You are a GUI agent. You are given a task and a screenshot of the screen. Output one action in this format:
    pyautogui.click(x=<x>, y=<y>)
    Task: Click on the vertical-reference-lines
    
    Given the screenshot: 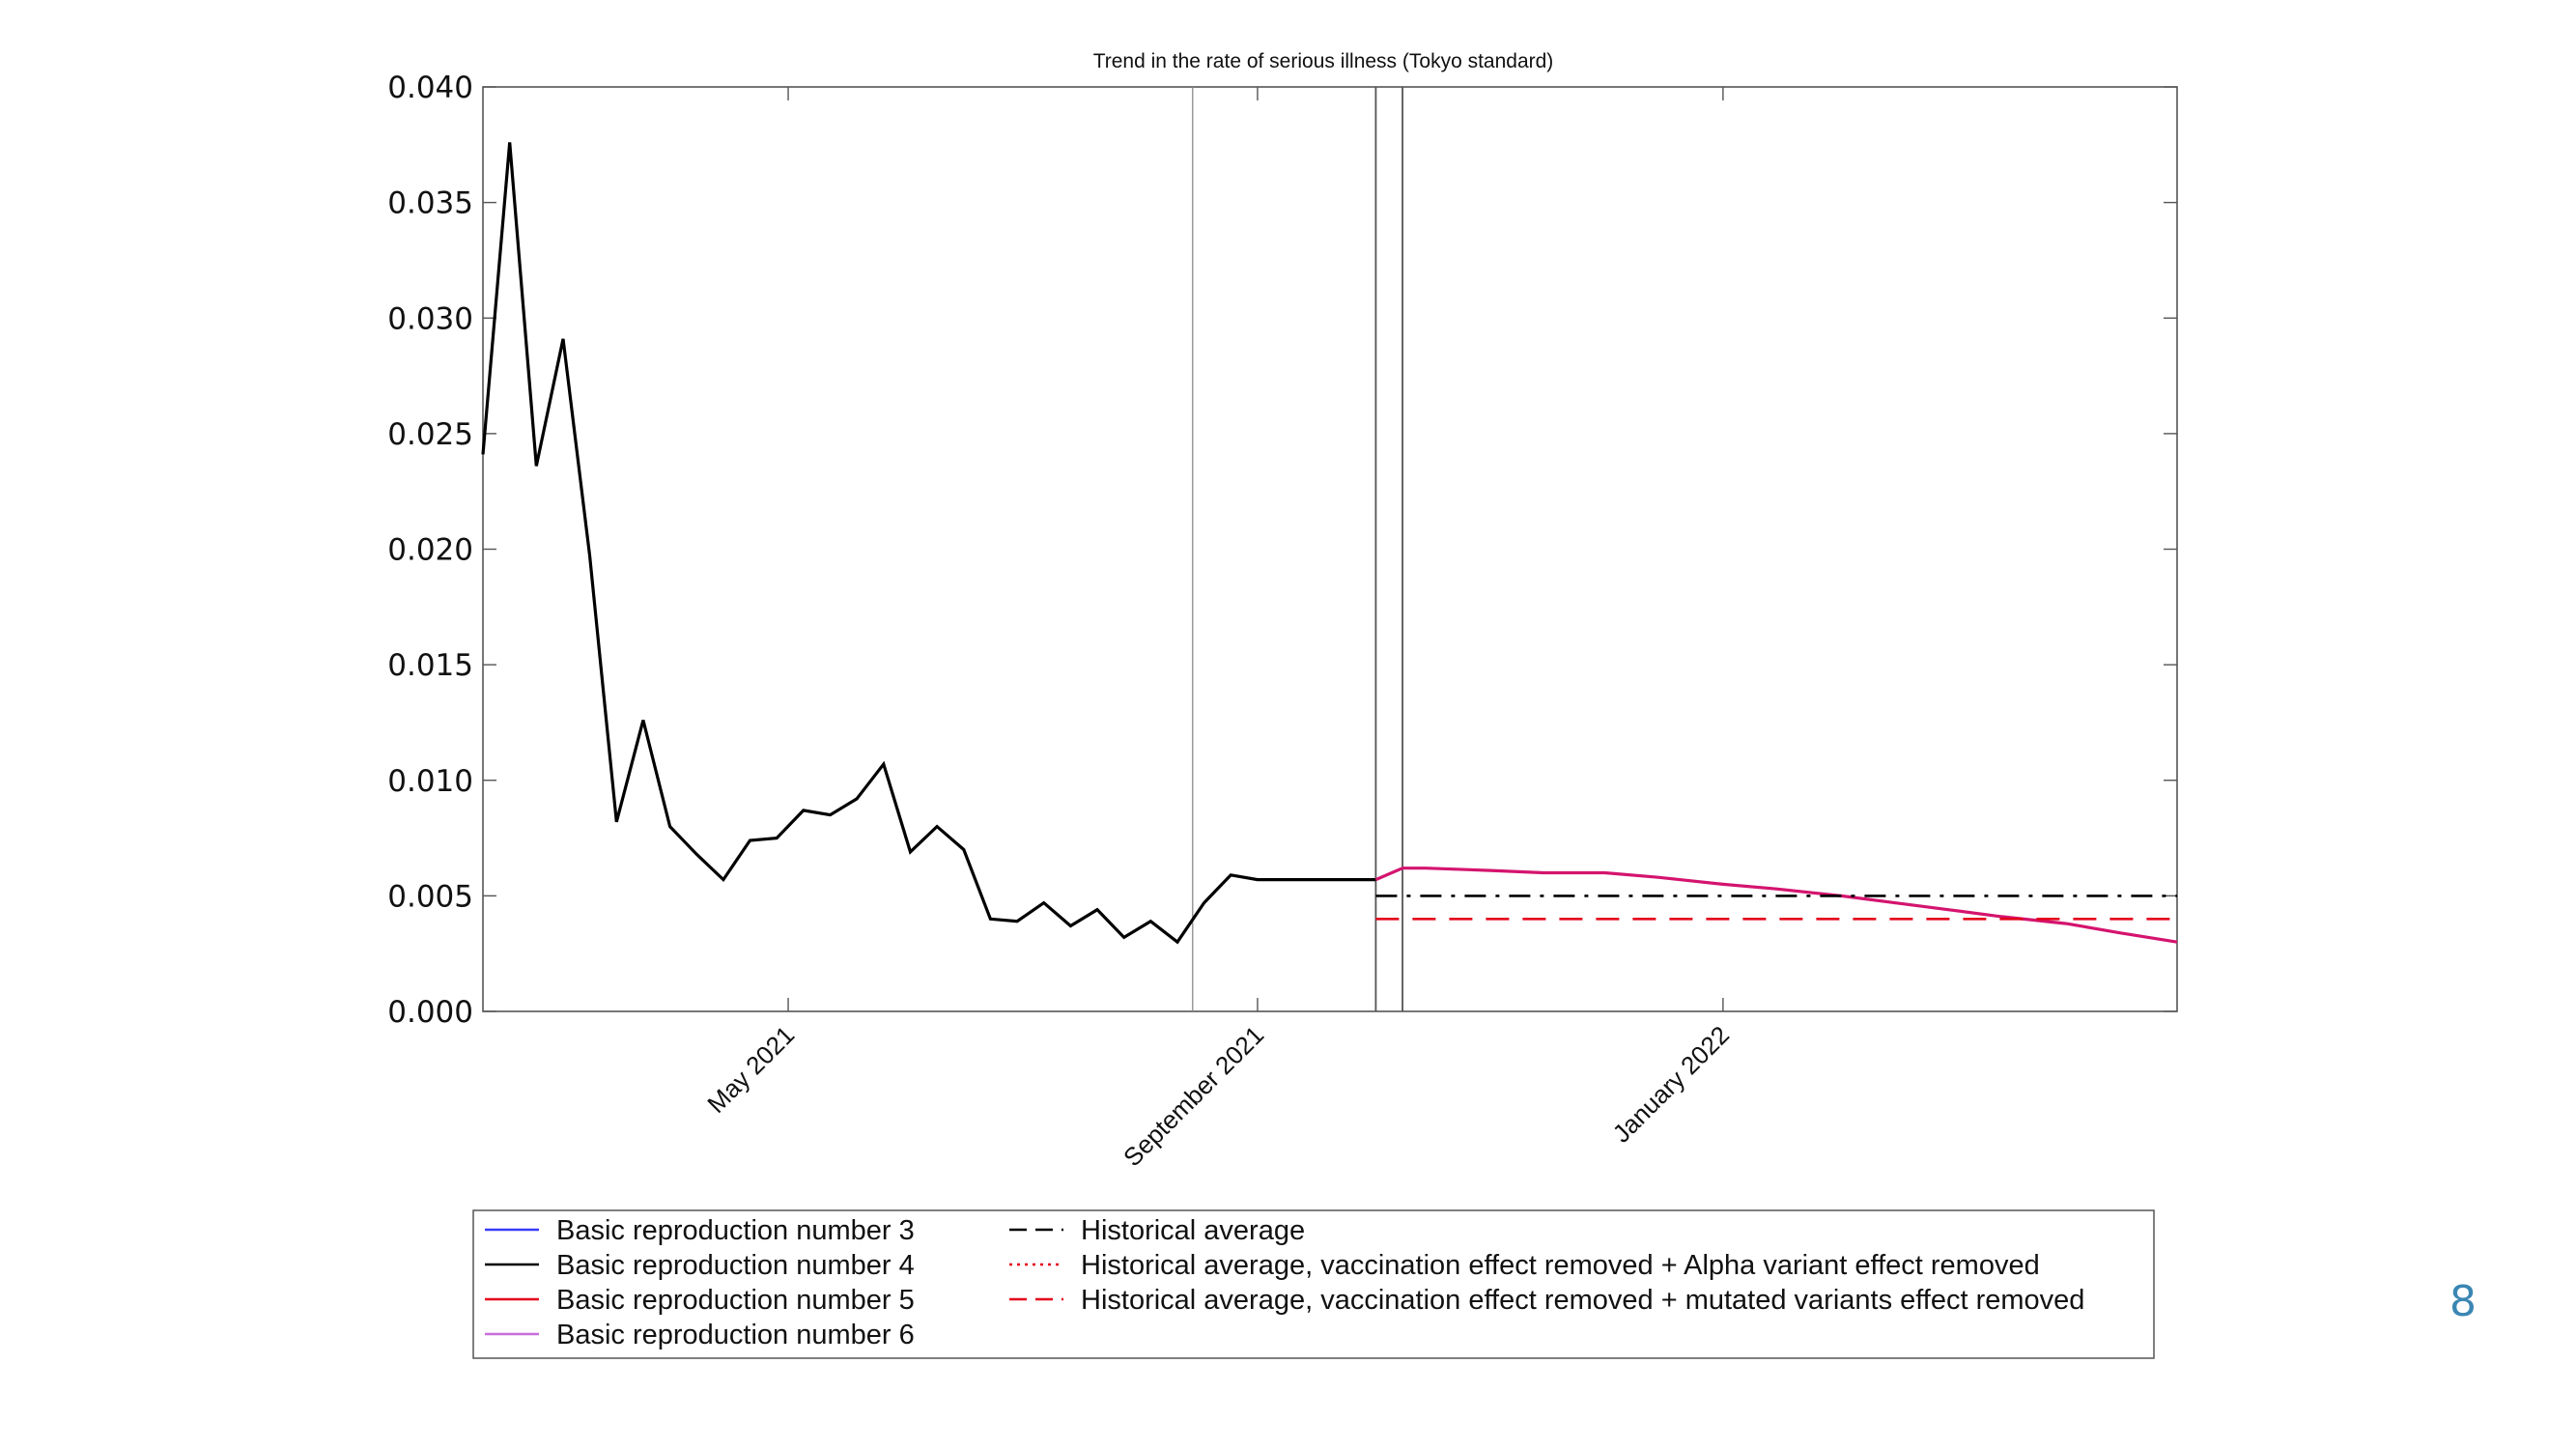 What is the action you would take?
    pyautogui.click(x=1297, y=549)
    